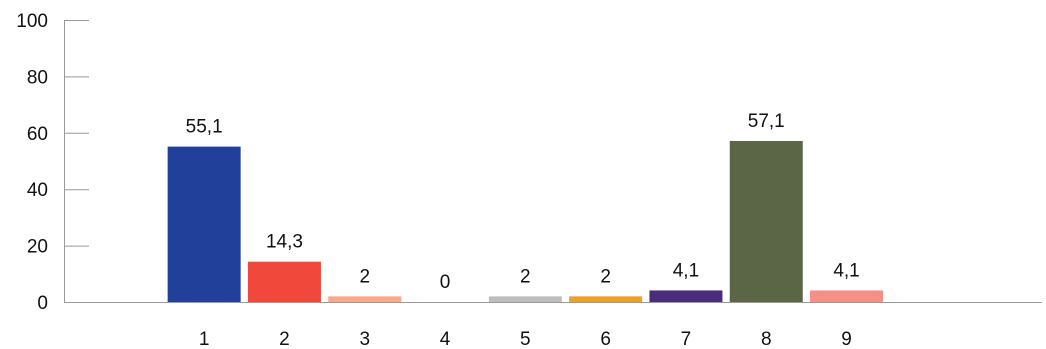  What do you see at coordinates (846, 270) in the screenshot?
I see `data-label-9: 4,1` at bounding box center [846, 270].